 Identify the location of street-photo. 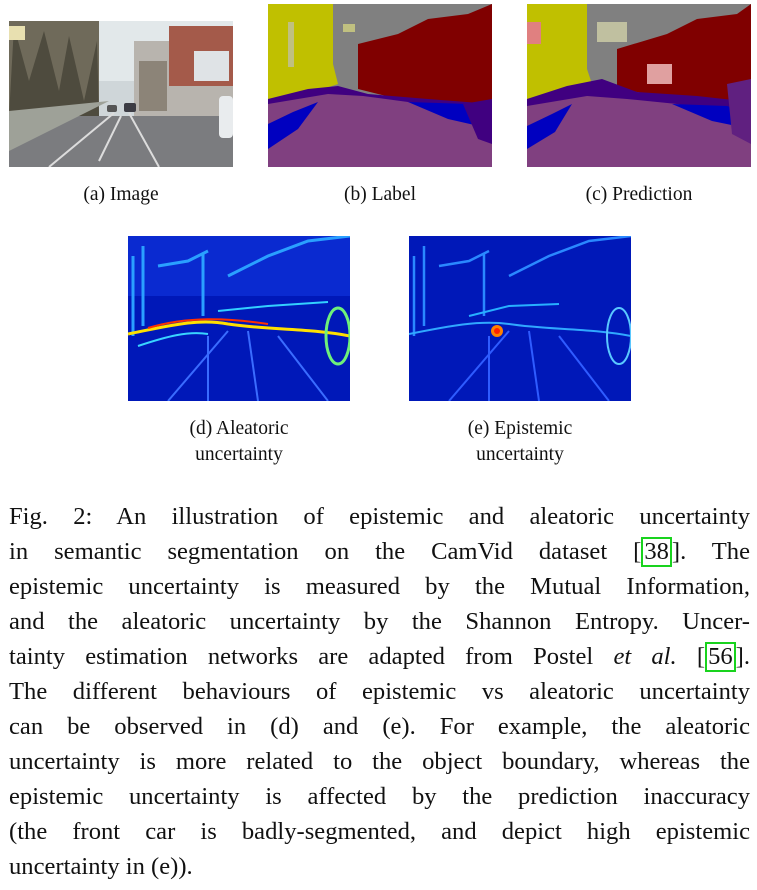
(121, 94).